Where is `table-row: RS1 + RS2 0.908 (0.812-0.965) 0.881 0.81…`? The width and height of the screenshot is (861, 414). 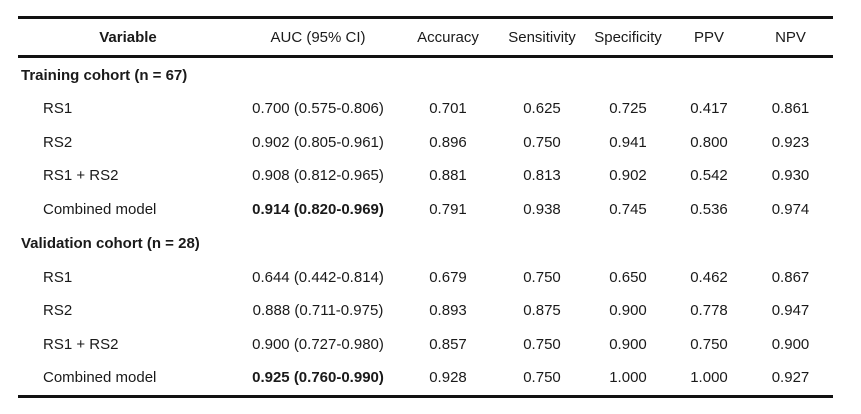
table-row: RS1 + RS2 0.908 (0.812-0.965) 0.881 0.81… is located at coordinates (425, 176).